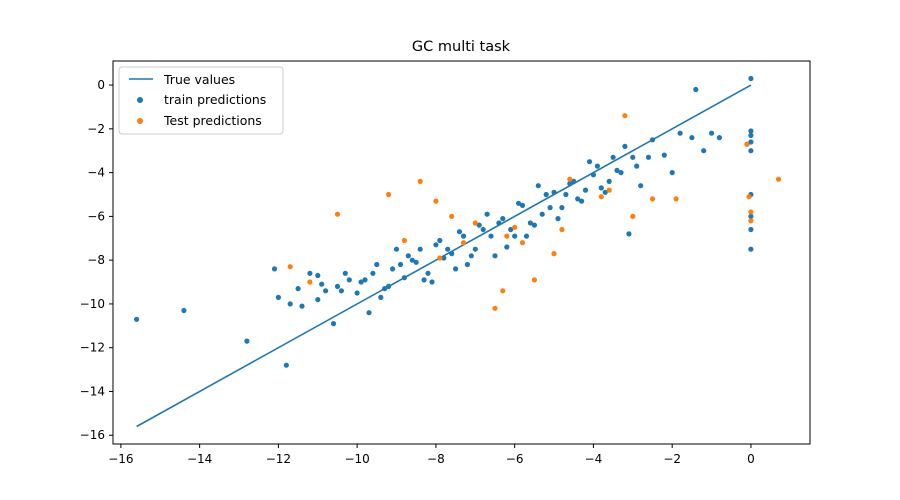 This screenshot has width=900, height=500. What do you see at coordinates (436, 459) in the screenshot?
I see `x-tick-label: −8` at bounding box center [436, 459].